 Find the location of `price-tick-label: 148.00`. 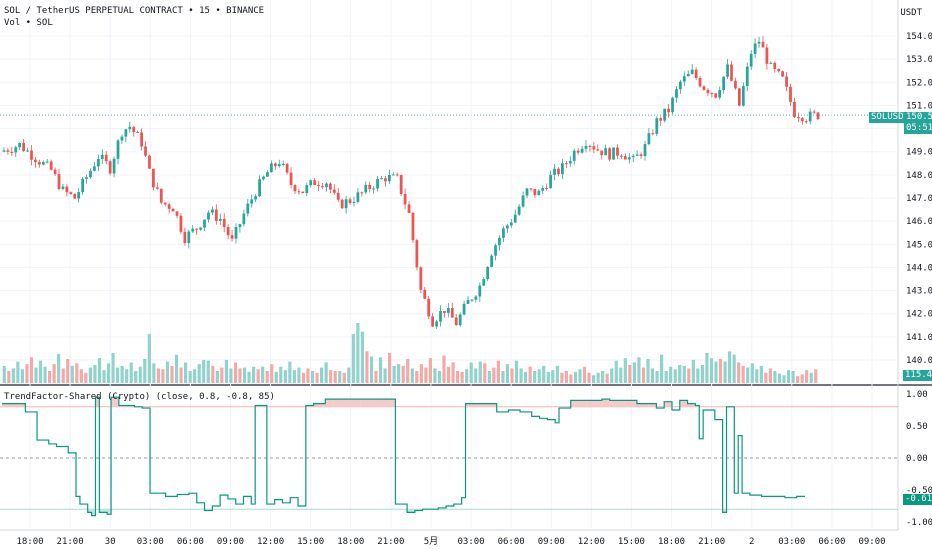

price-tick-label: 148.00 is located at coordinates (919, 176).